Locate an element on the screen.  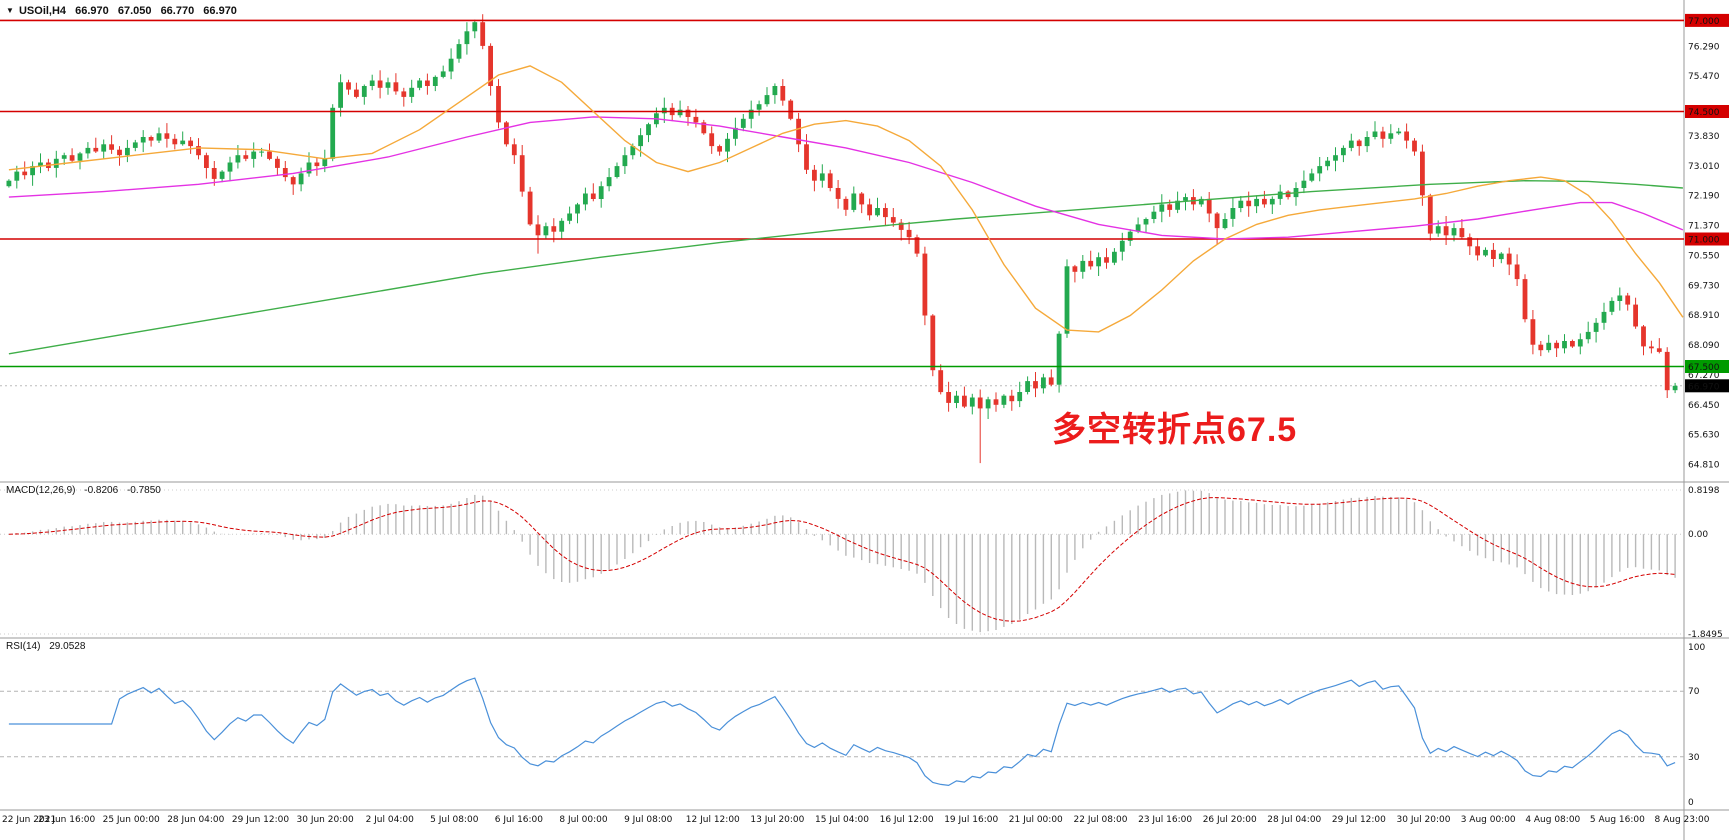
svg-text: 30 Jun 20:00 is located at coordinates (325, 820).